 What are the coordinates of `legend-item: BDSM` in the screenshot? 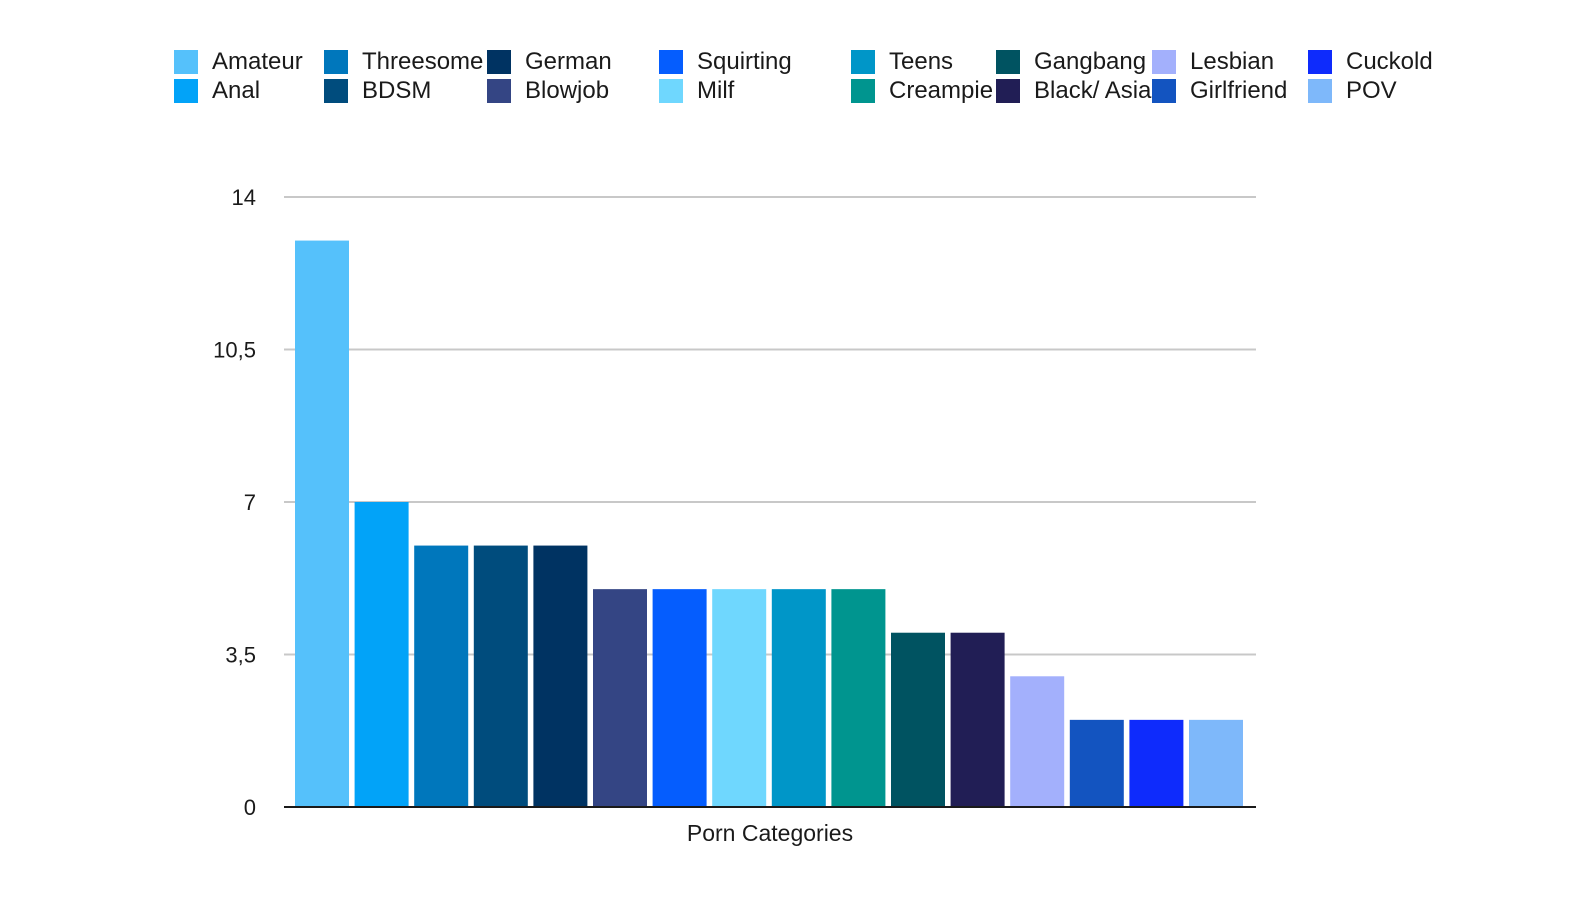 It's located at (377, 91).